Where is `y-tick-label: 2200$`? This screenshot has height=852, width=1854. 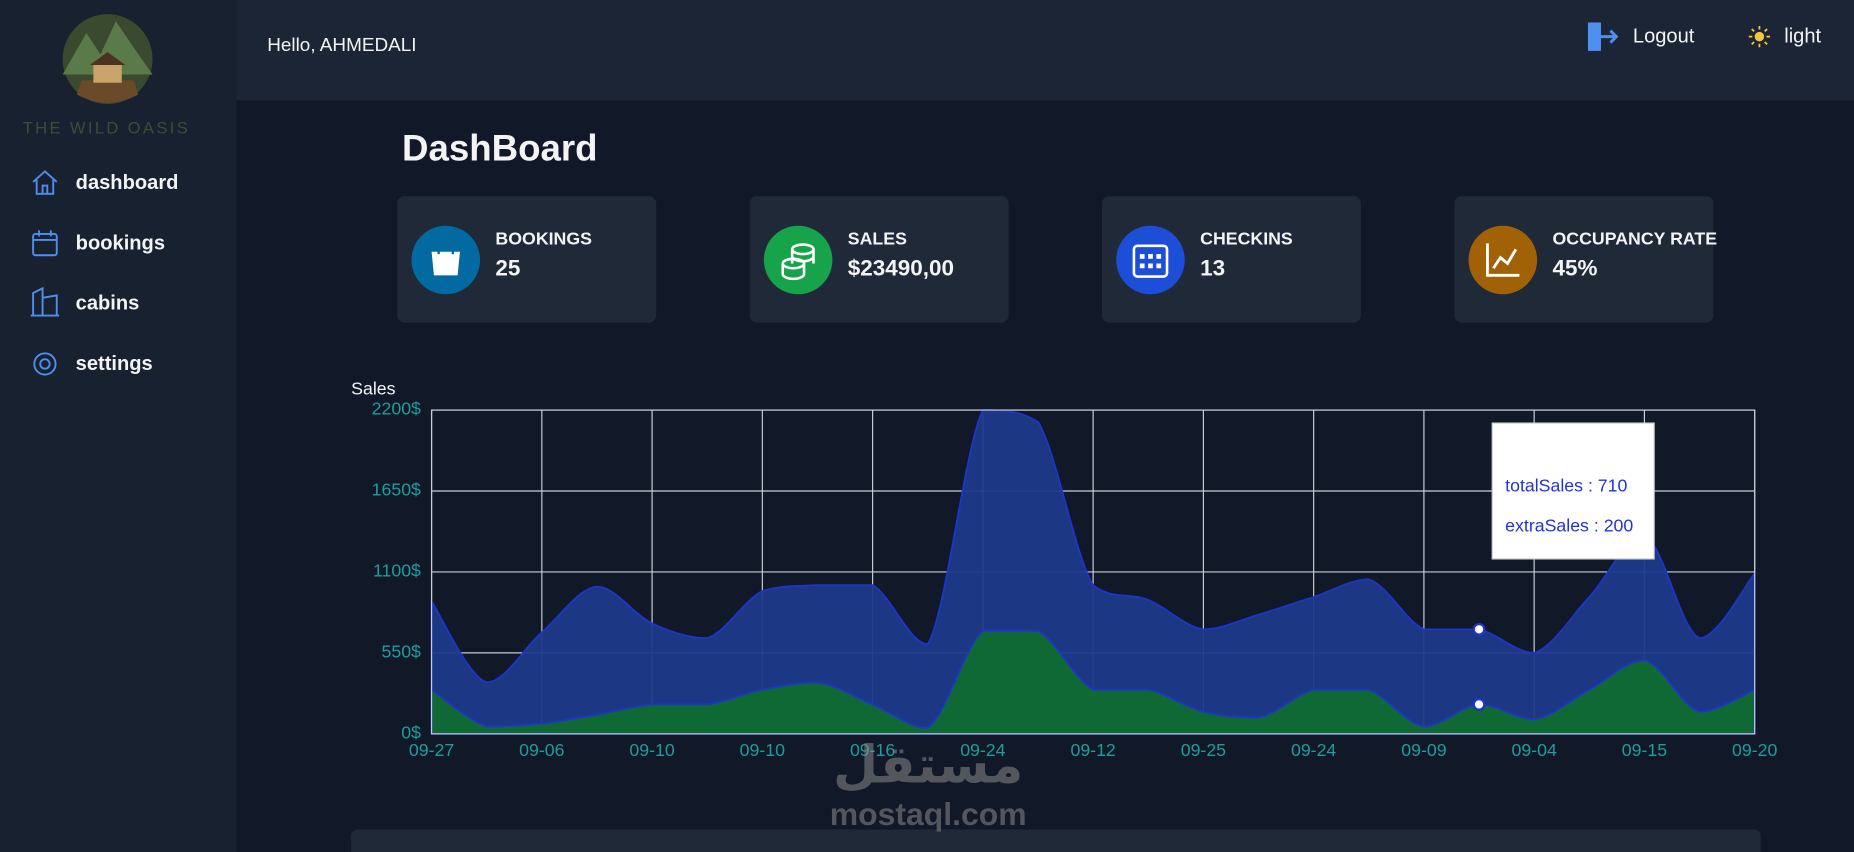 y-tick-label: 2200$ is located at coordinates (396, 409).